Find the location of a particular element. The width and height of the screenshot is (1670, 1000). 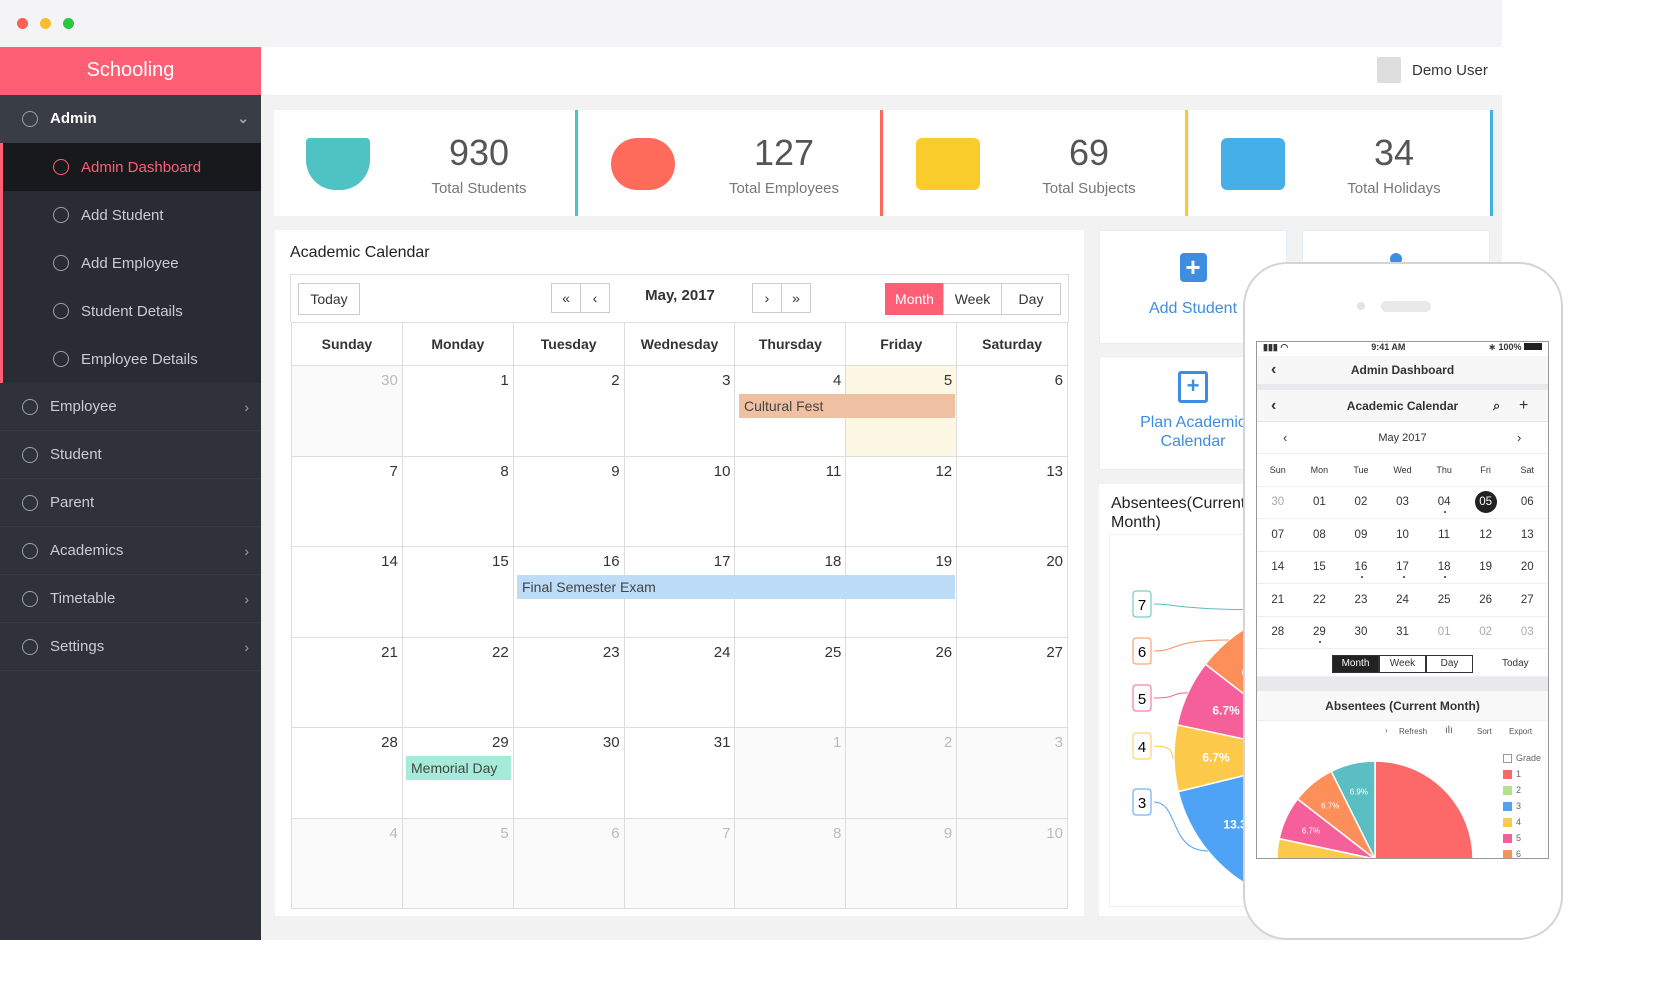

calendar-day: 26 is located at coordinates (1486, 600).